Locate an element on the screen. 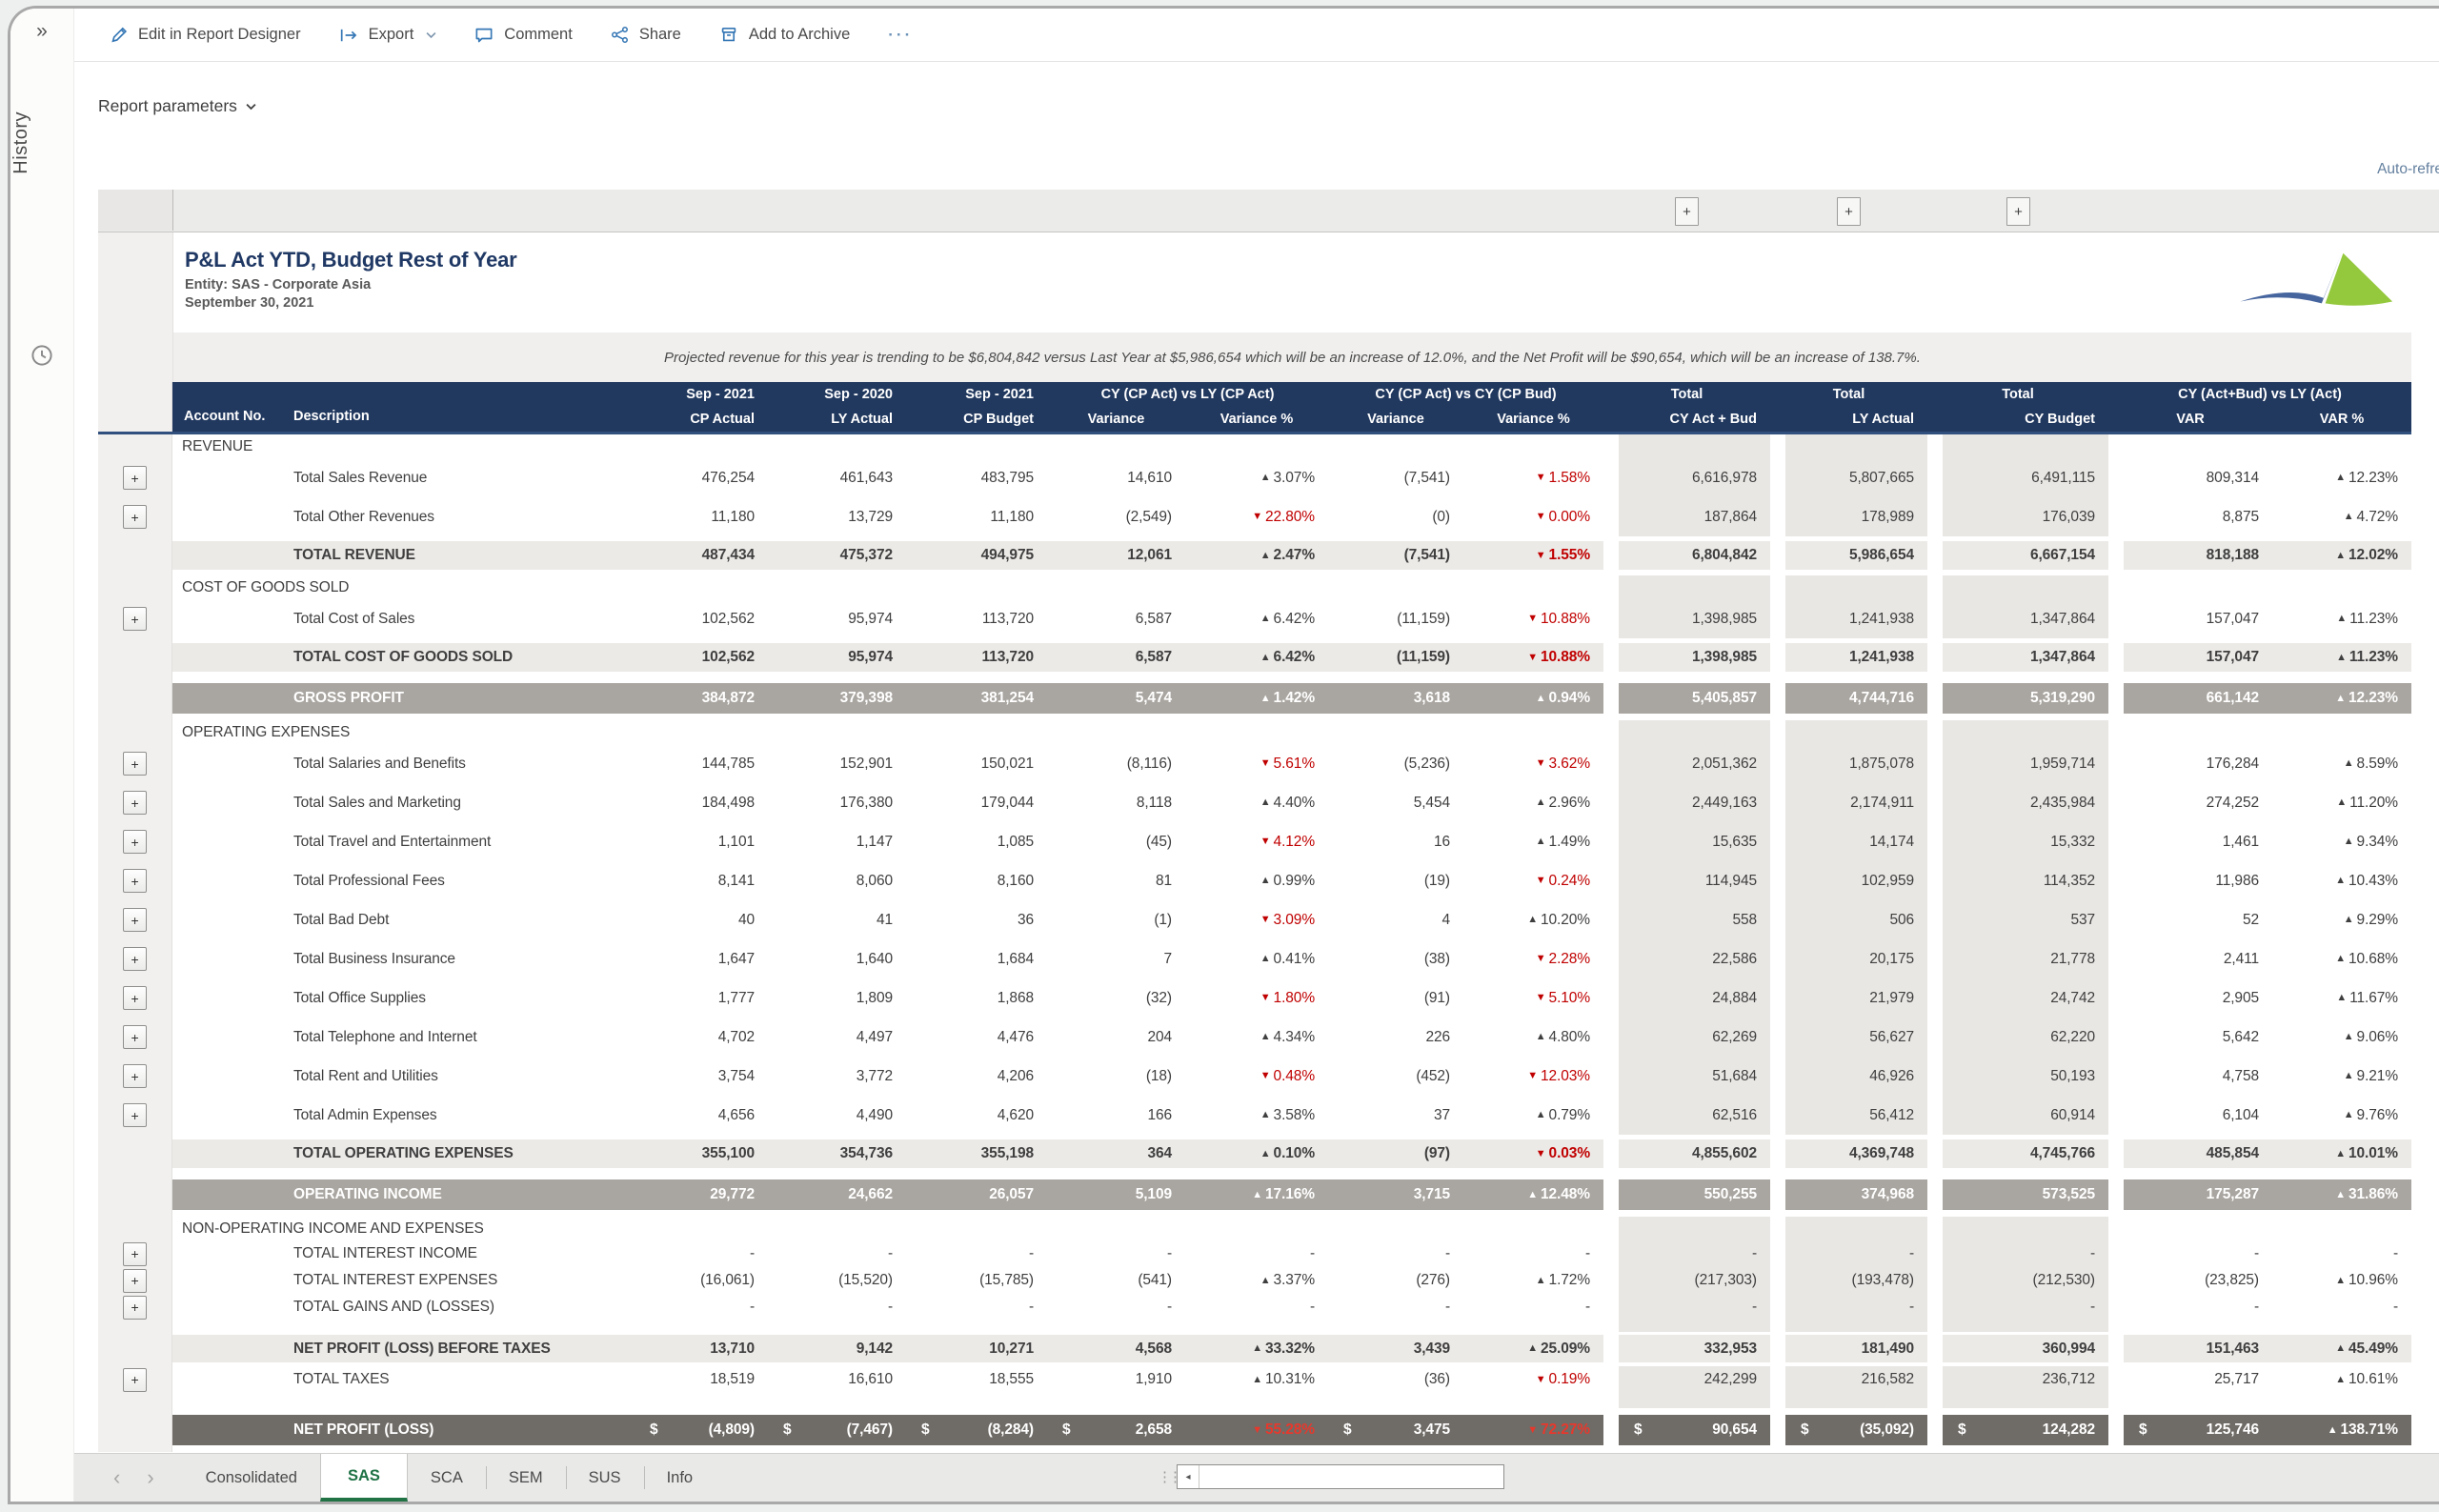 The image size is (2439, 1512). share-button: Share is located at coordinates (646, 35).